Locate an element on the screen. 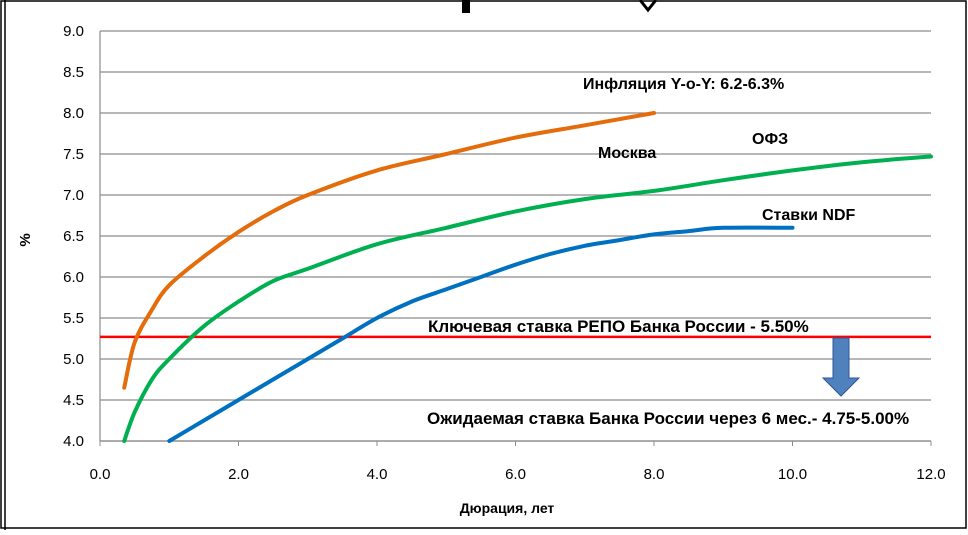 The width and height of the screenshot is (968, 535). inflation-annotation: Инфляция Y-o-Y: 6.2-6.3% is located at coordinates (683, 84).